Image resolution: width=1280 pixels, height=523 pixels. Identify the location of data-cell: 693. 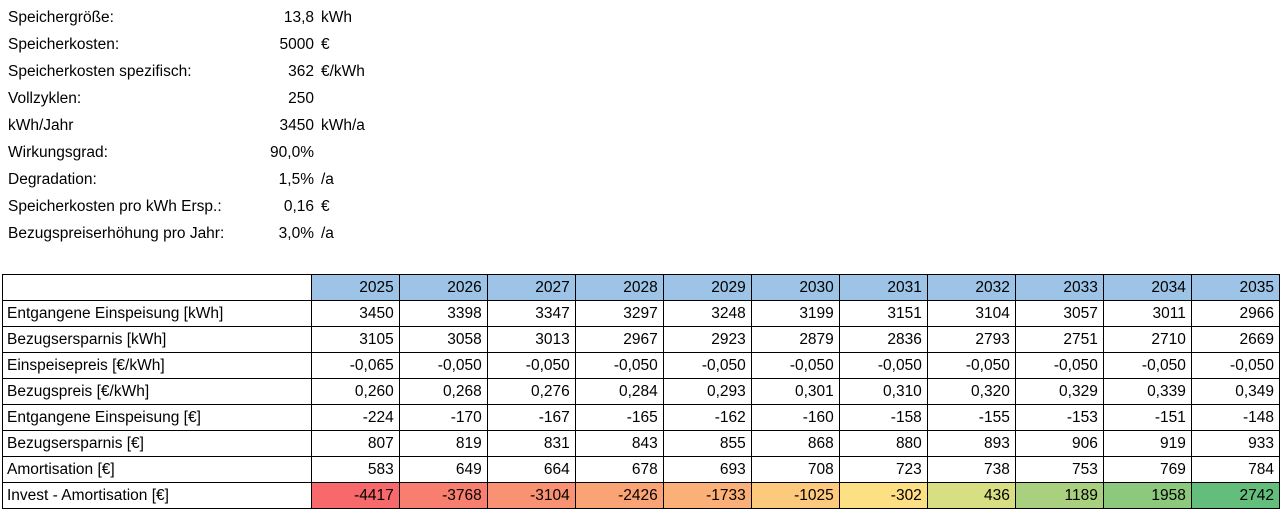
(707, 469).